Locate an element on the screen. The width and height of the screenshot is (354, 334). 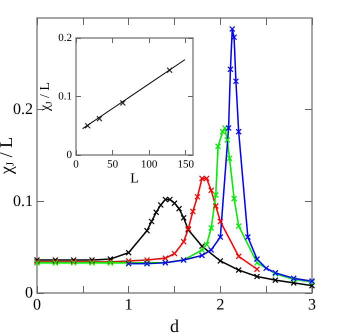
x-tick-label: 100 is located at coordinates (149, 164).